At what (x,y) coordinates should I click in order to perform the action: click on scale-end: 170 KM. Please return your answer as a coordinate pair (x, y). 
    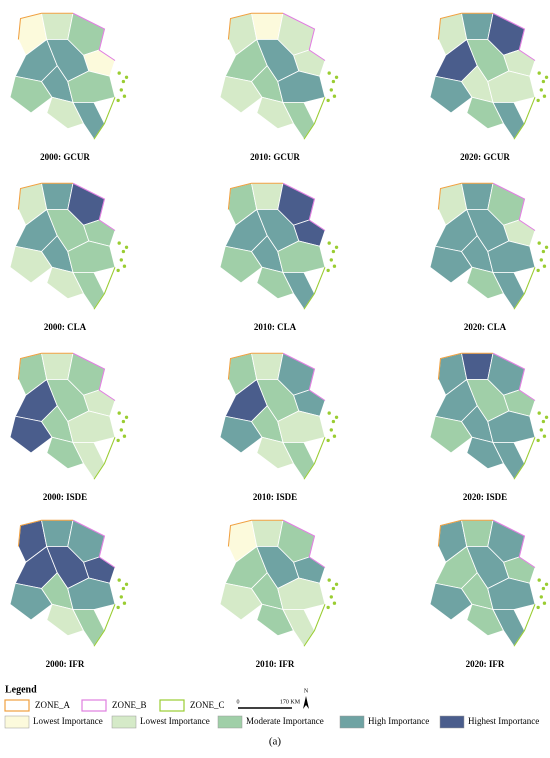
    Looking at the image, I should click on (290, 702).